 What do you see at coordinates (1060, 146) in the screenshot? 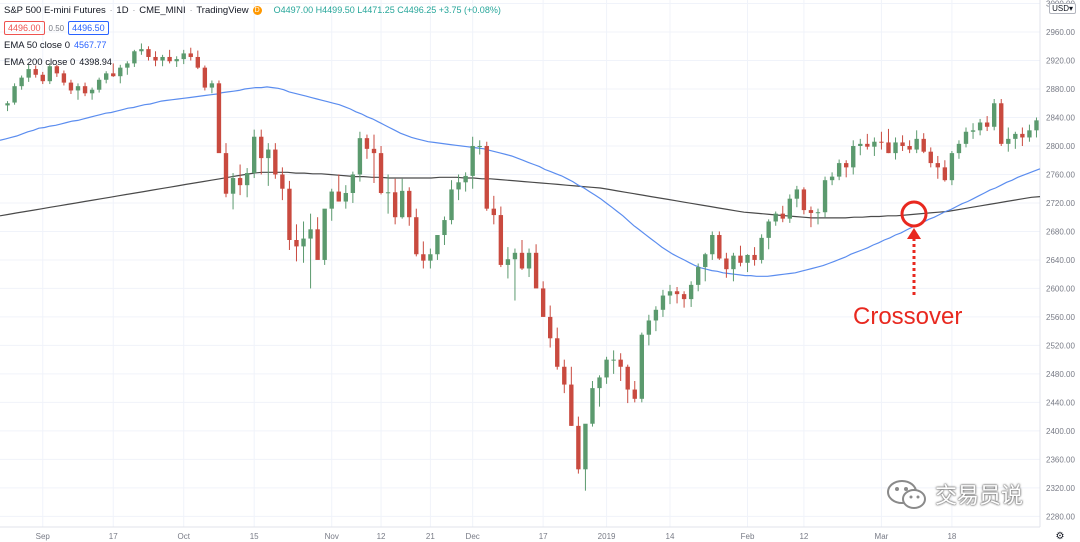
I see `price-tick-label: 2800.00` at bounding box center [1060, 146].